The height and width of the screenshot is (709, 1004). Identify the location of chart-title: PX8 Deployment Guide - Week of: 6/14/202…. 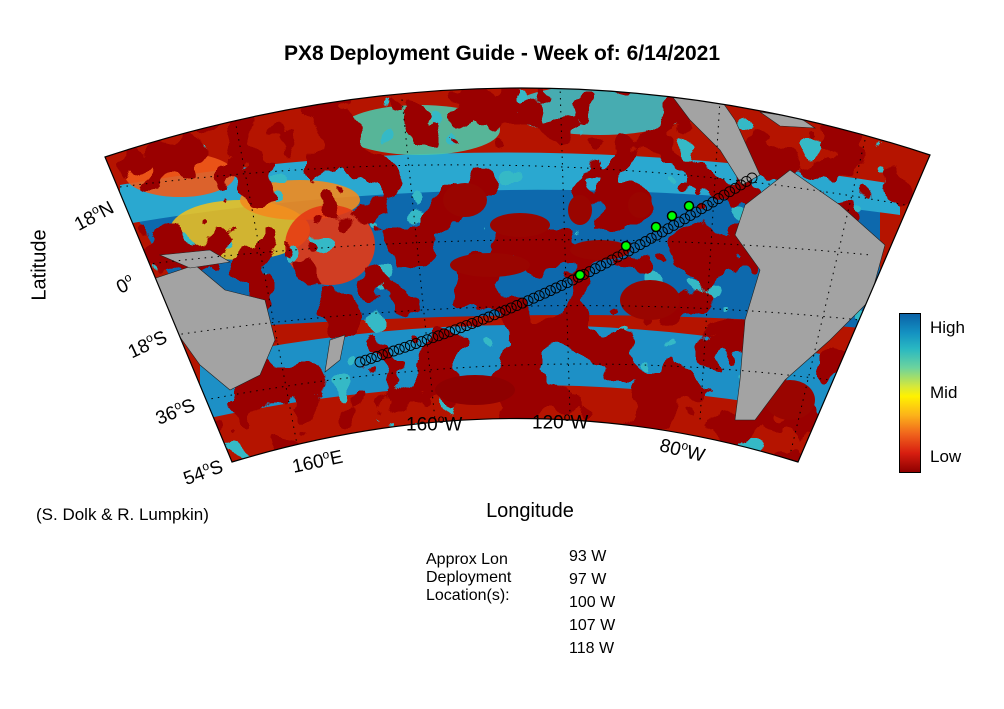
(502, 53).